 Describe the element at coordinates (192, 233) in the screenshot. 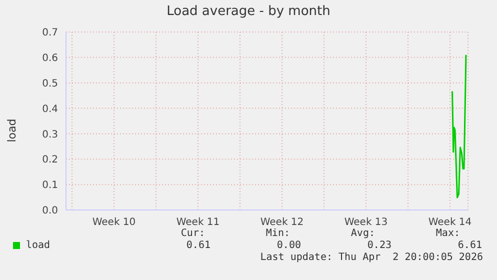

I see `text: Cur:` at that location.